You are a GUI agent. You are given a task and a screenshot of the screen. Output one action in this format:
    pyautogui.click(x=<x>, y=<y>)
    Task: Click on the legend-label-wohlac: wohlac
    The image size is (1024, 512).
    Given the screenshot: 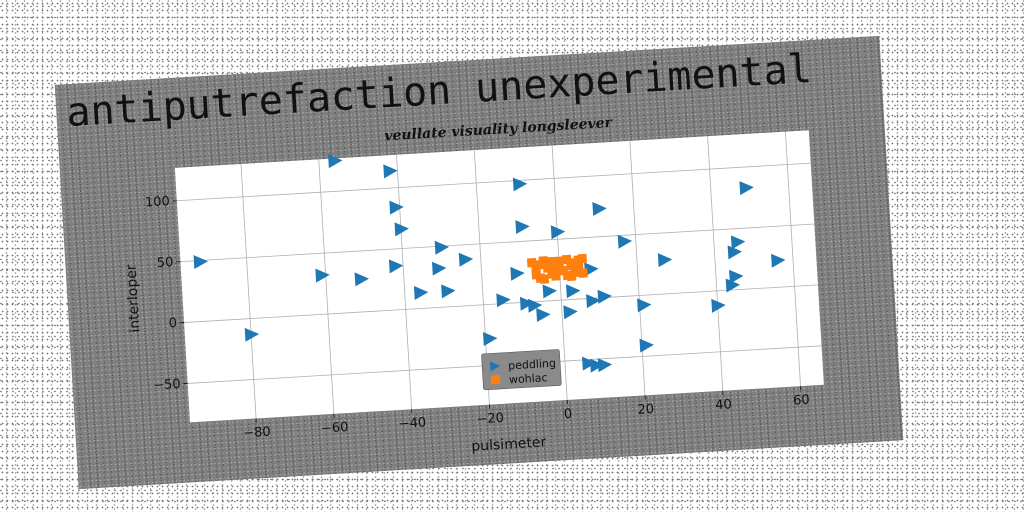 What is the action you would take?
    pyautogui.click(x=528, y=378)
    